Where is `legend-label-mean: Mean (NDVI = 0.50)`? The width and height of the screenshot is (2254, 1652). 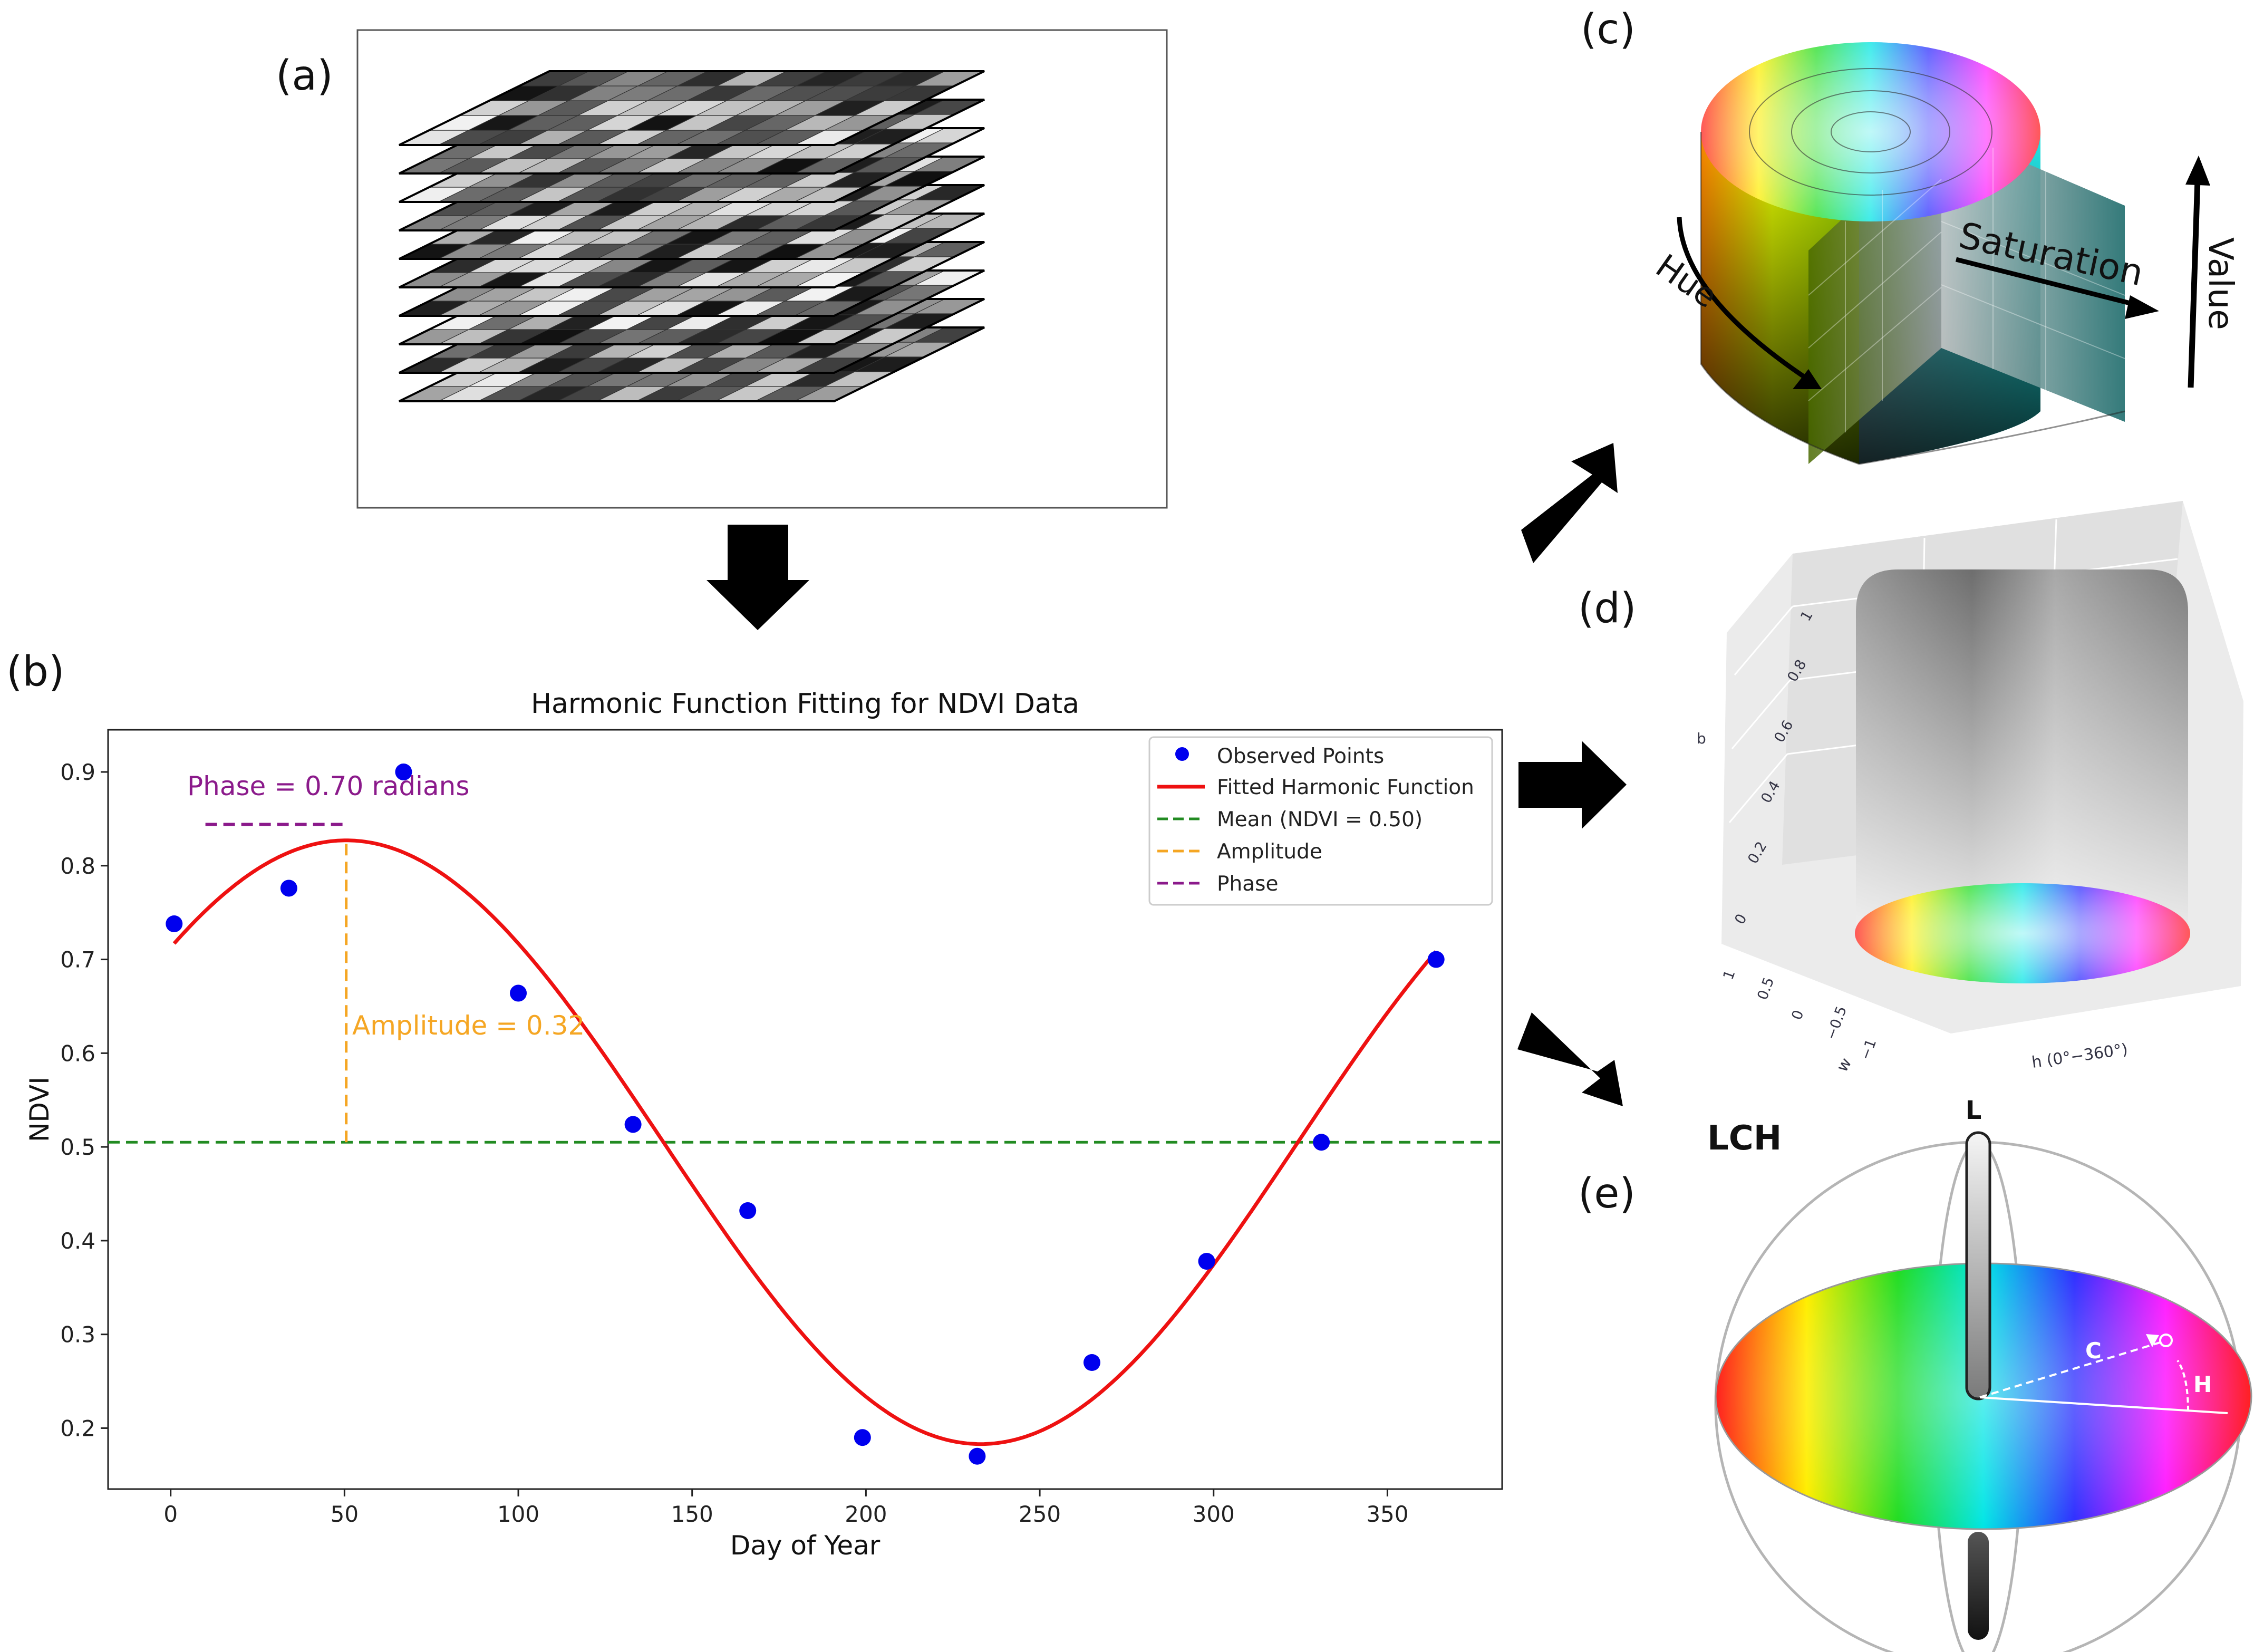
legend-label-mean: Mean (NDVI = 0.50) is located at coordinates (1320, 820).